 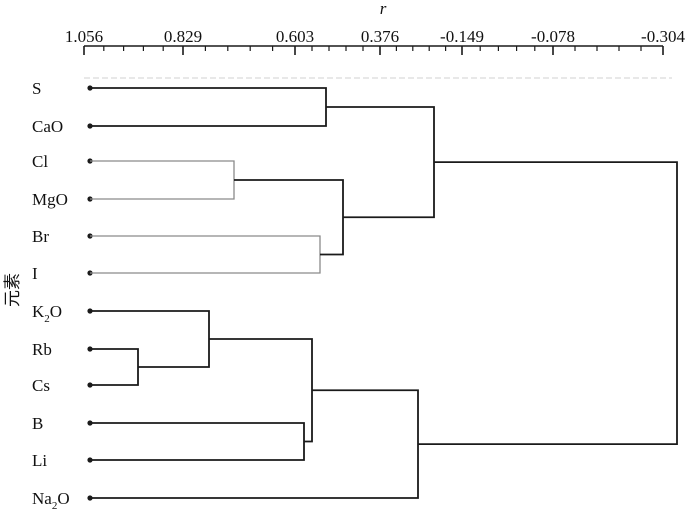 I want to click on leaf-label-main: Br, so click(x=40, y=236).